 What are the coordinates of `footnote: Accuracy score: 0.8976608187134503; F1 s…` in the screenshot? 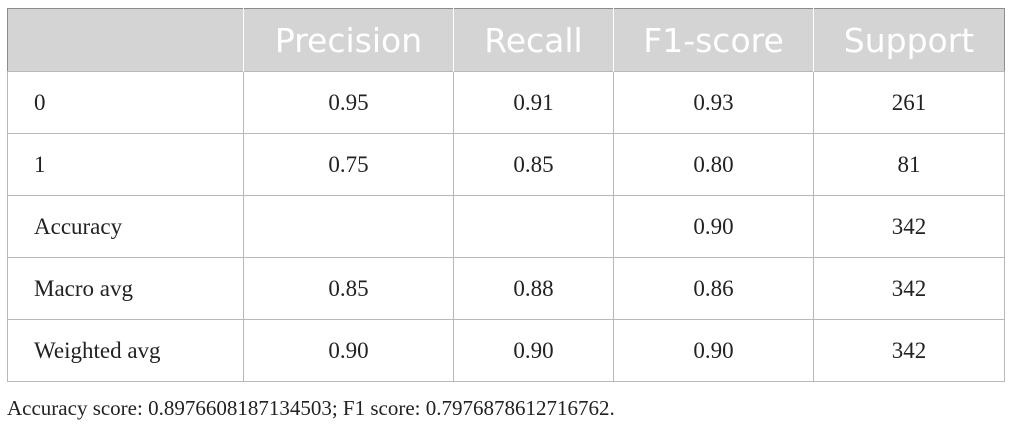 It's located at (311, 408).